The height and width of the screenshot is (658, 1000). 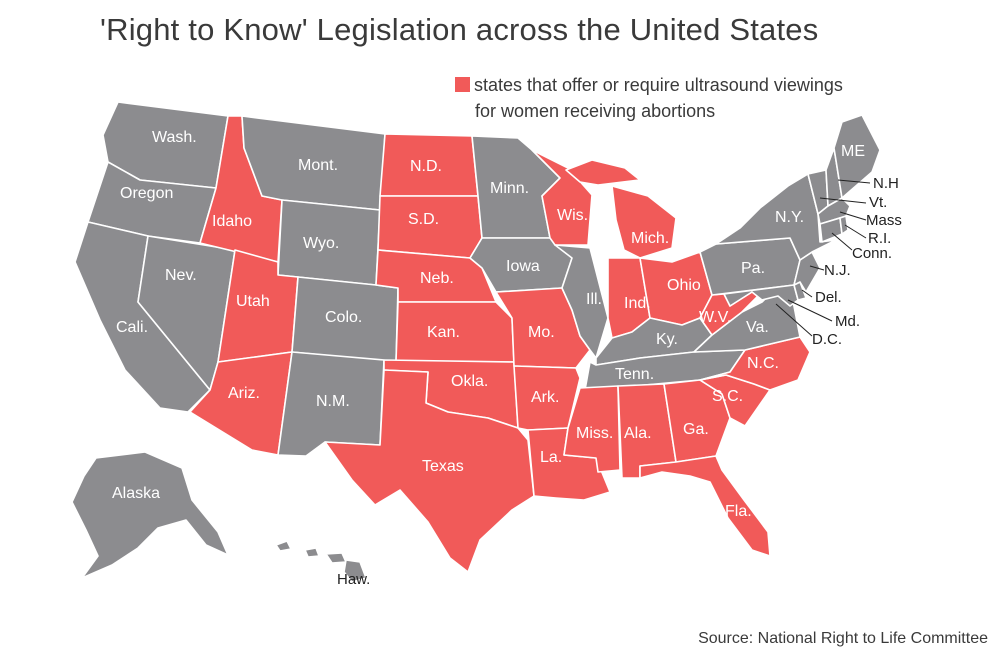 What do you see at coordinates (789, 217) in the screenshot?
I see `label-ny: N.Y.` at bounding box center [789, 217].